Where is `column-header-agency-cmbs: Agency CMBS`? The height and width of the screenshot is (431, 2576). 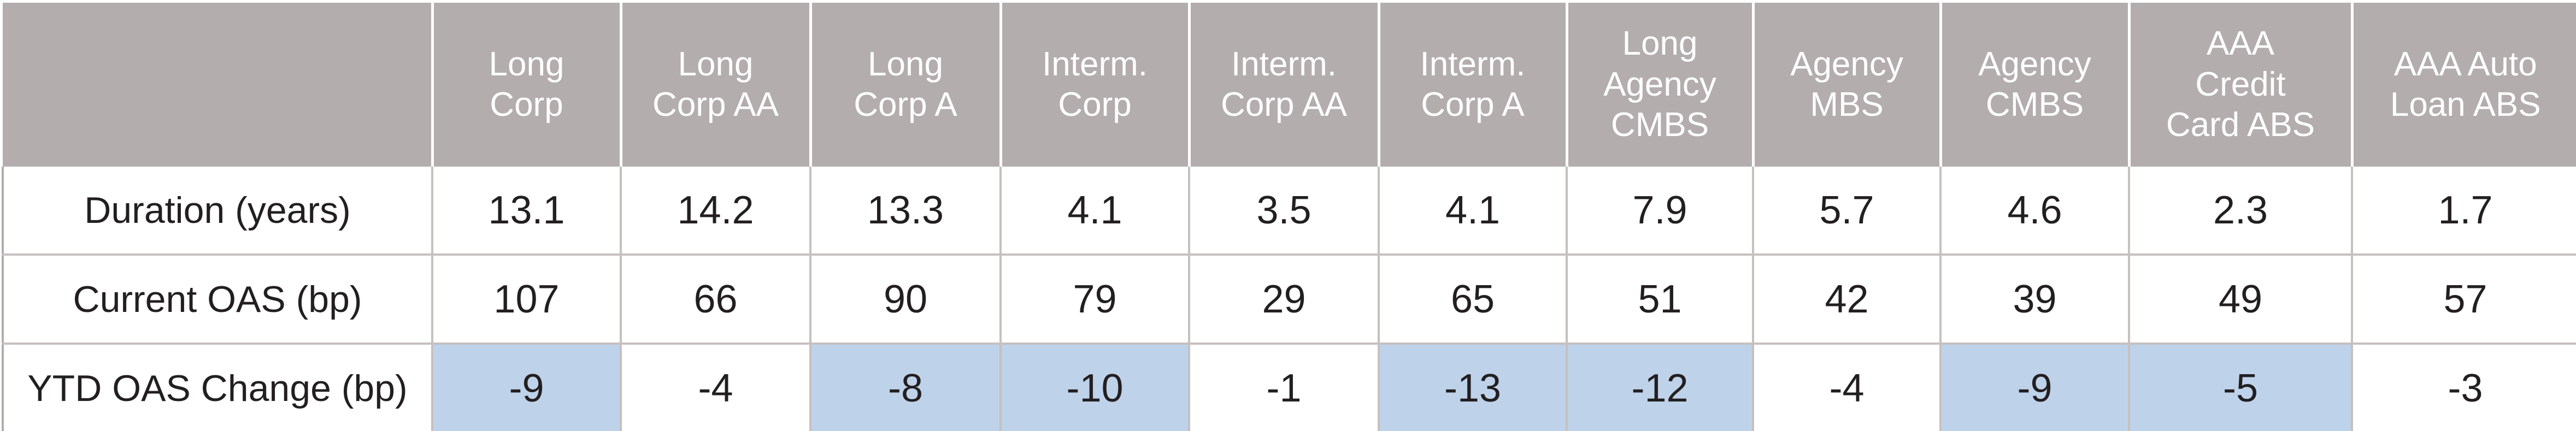
column-header-agency-cmbs: Agency CMBS is located at coordinates (2034, 85).